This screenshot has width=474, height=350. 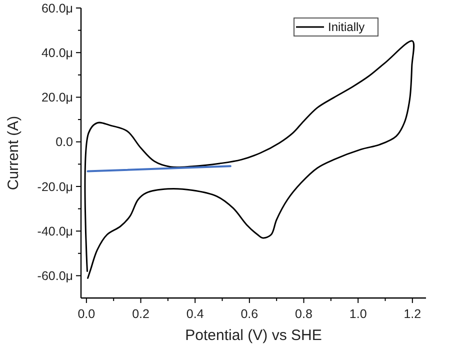 What do you see at coordinates (253, 335) in the screenshot?
I see `x-axis-title: Potential (V) vs SHE` at bounding box center [253, 335].